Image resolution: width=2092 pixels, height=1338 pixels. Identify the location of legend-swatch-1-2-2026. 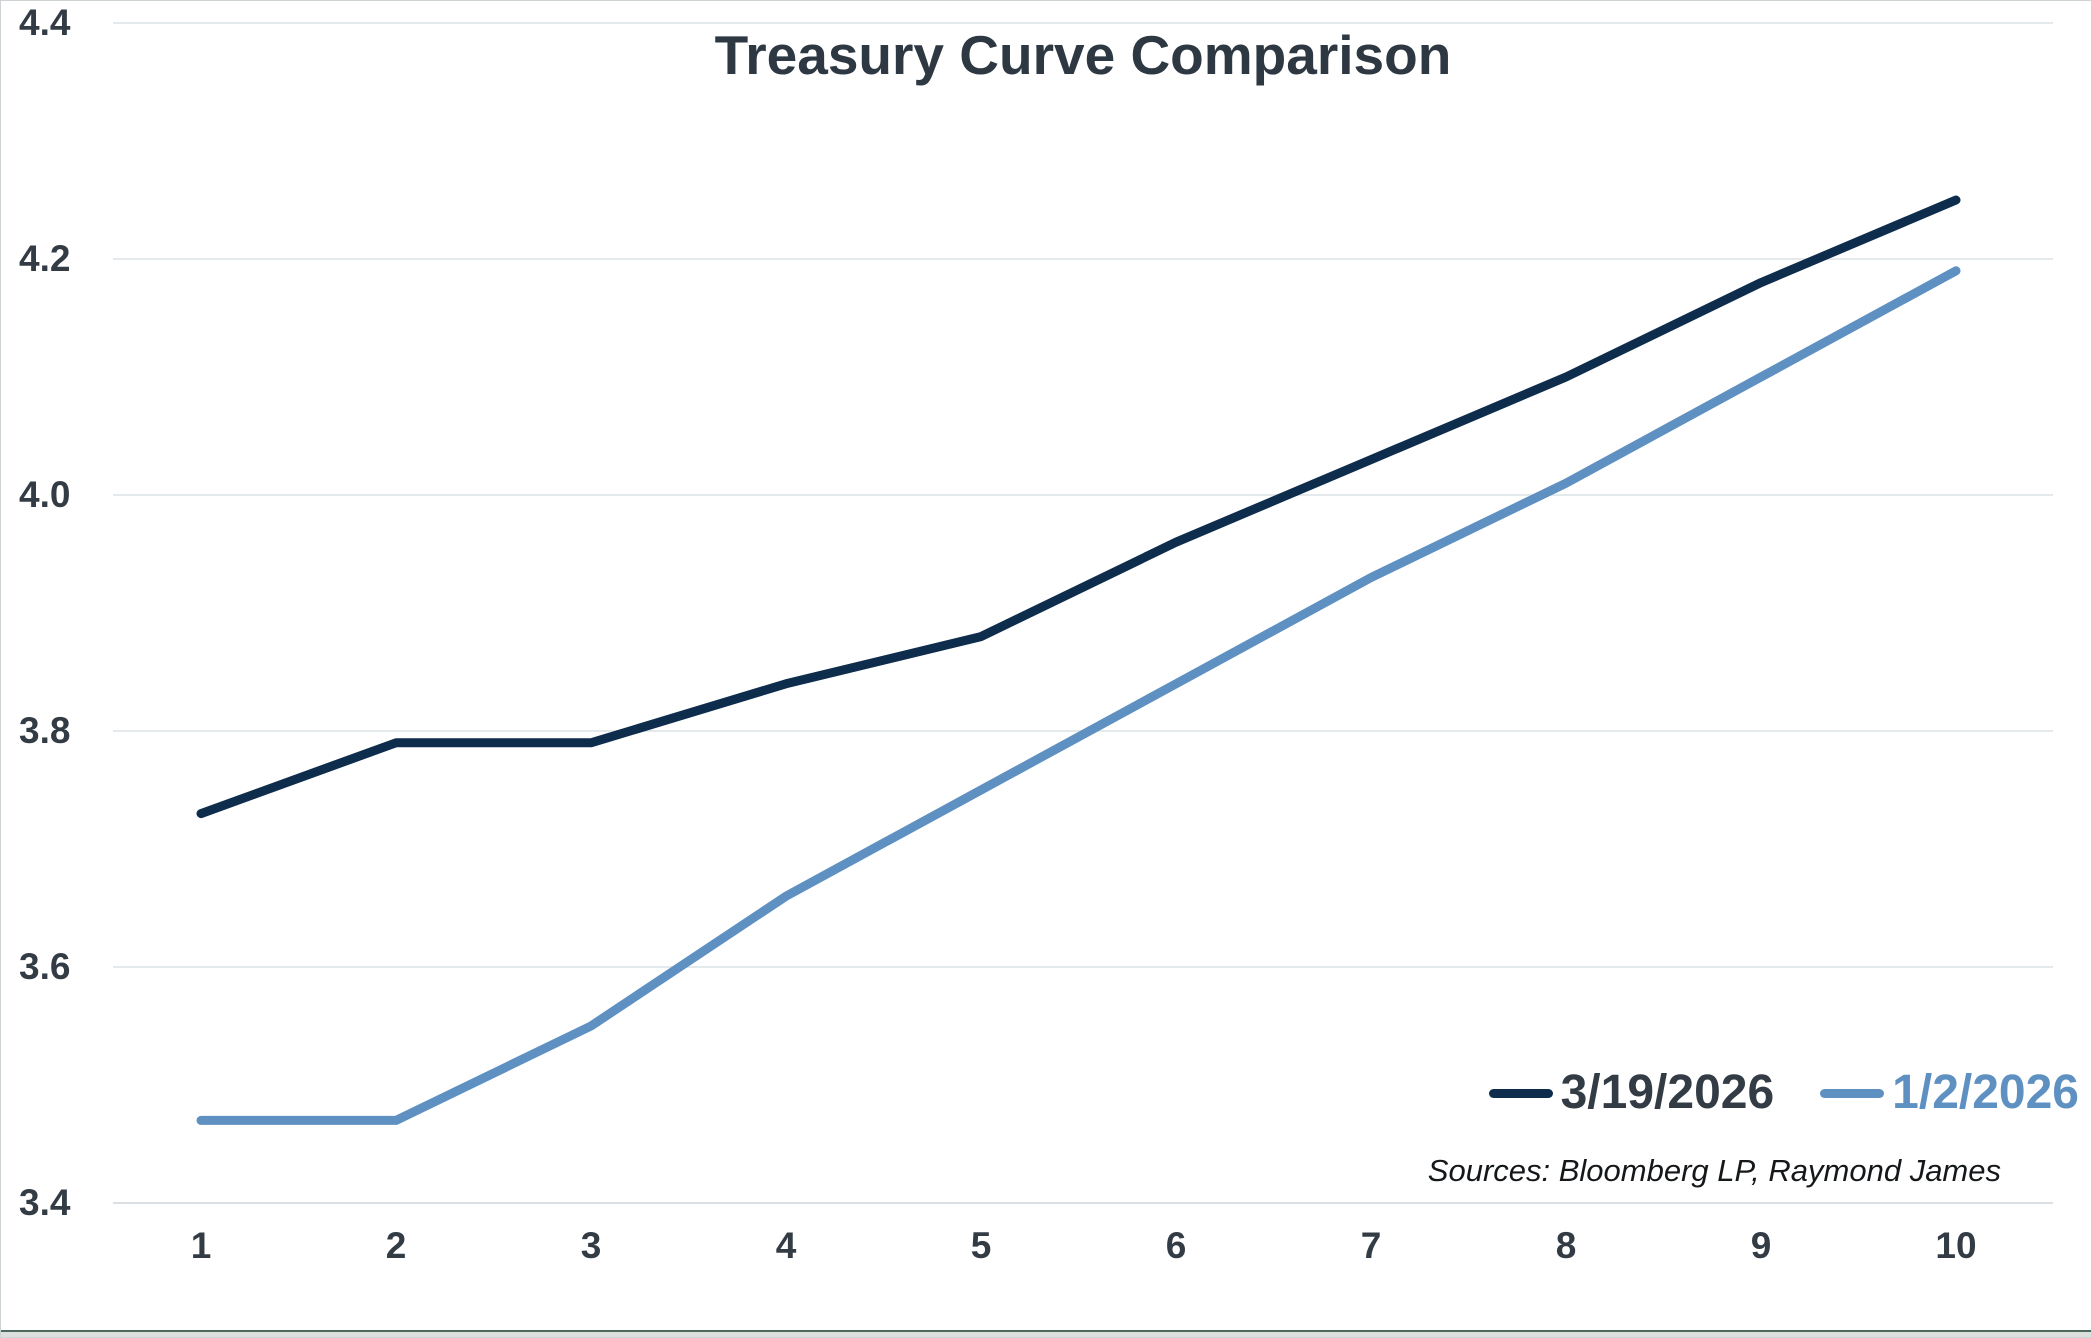
(1852, 1093).